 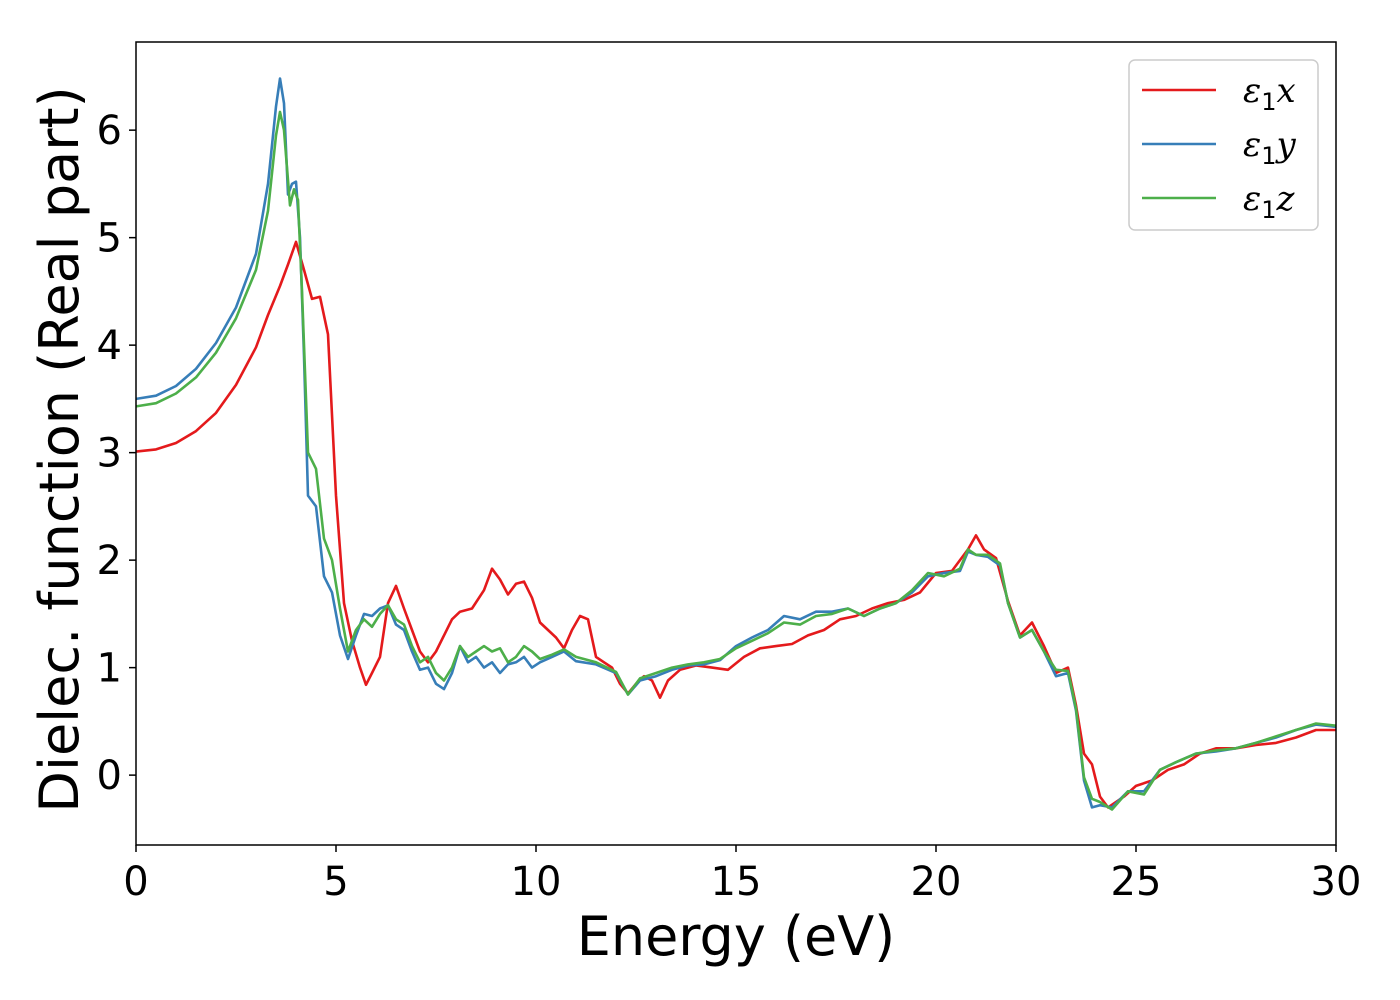 What do you see at coordinates (536, 882) in the screenshot?
I see `x-tick-label: 10` at bounding box center [536, 882].